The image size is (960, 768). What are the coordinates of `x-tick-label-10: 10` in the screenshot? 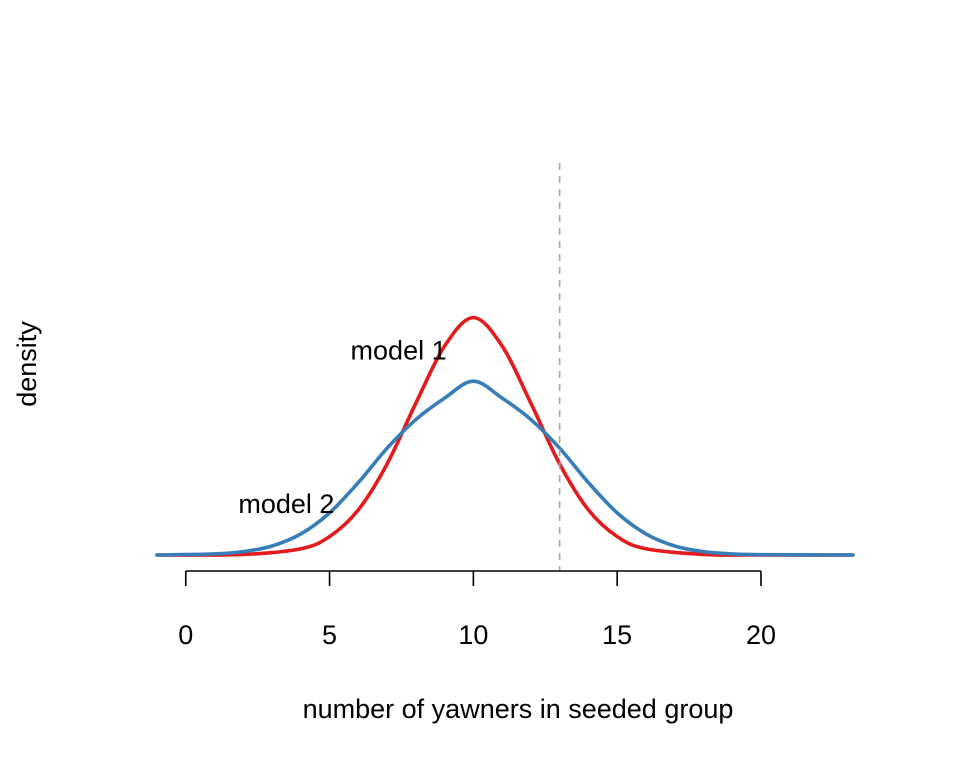 It's located at (473, 635).